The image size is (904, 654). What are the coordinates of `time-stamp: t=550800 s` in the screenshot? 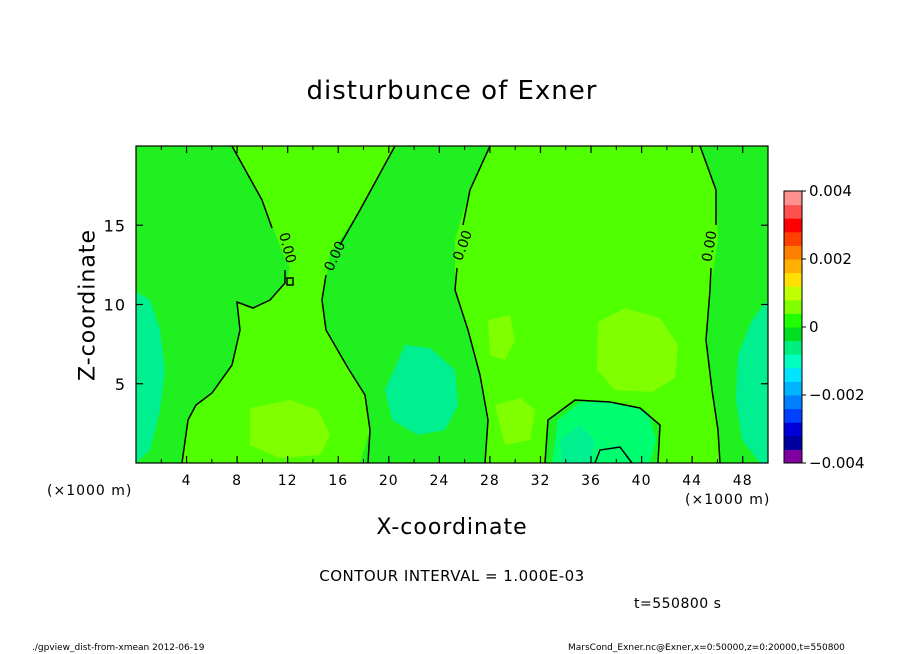 It's located at (678, 604).